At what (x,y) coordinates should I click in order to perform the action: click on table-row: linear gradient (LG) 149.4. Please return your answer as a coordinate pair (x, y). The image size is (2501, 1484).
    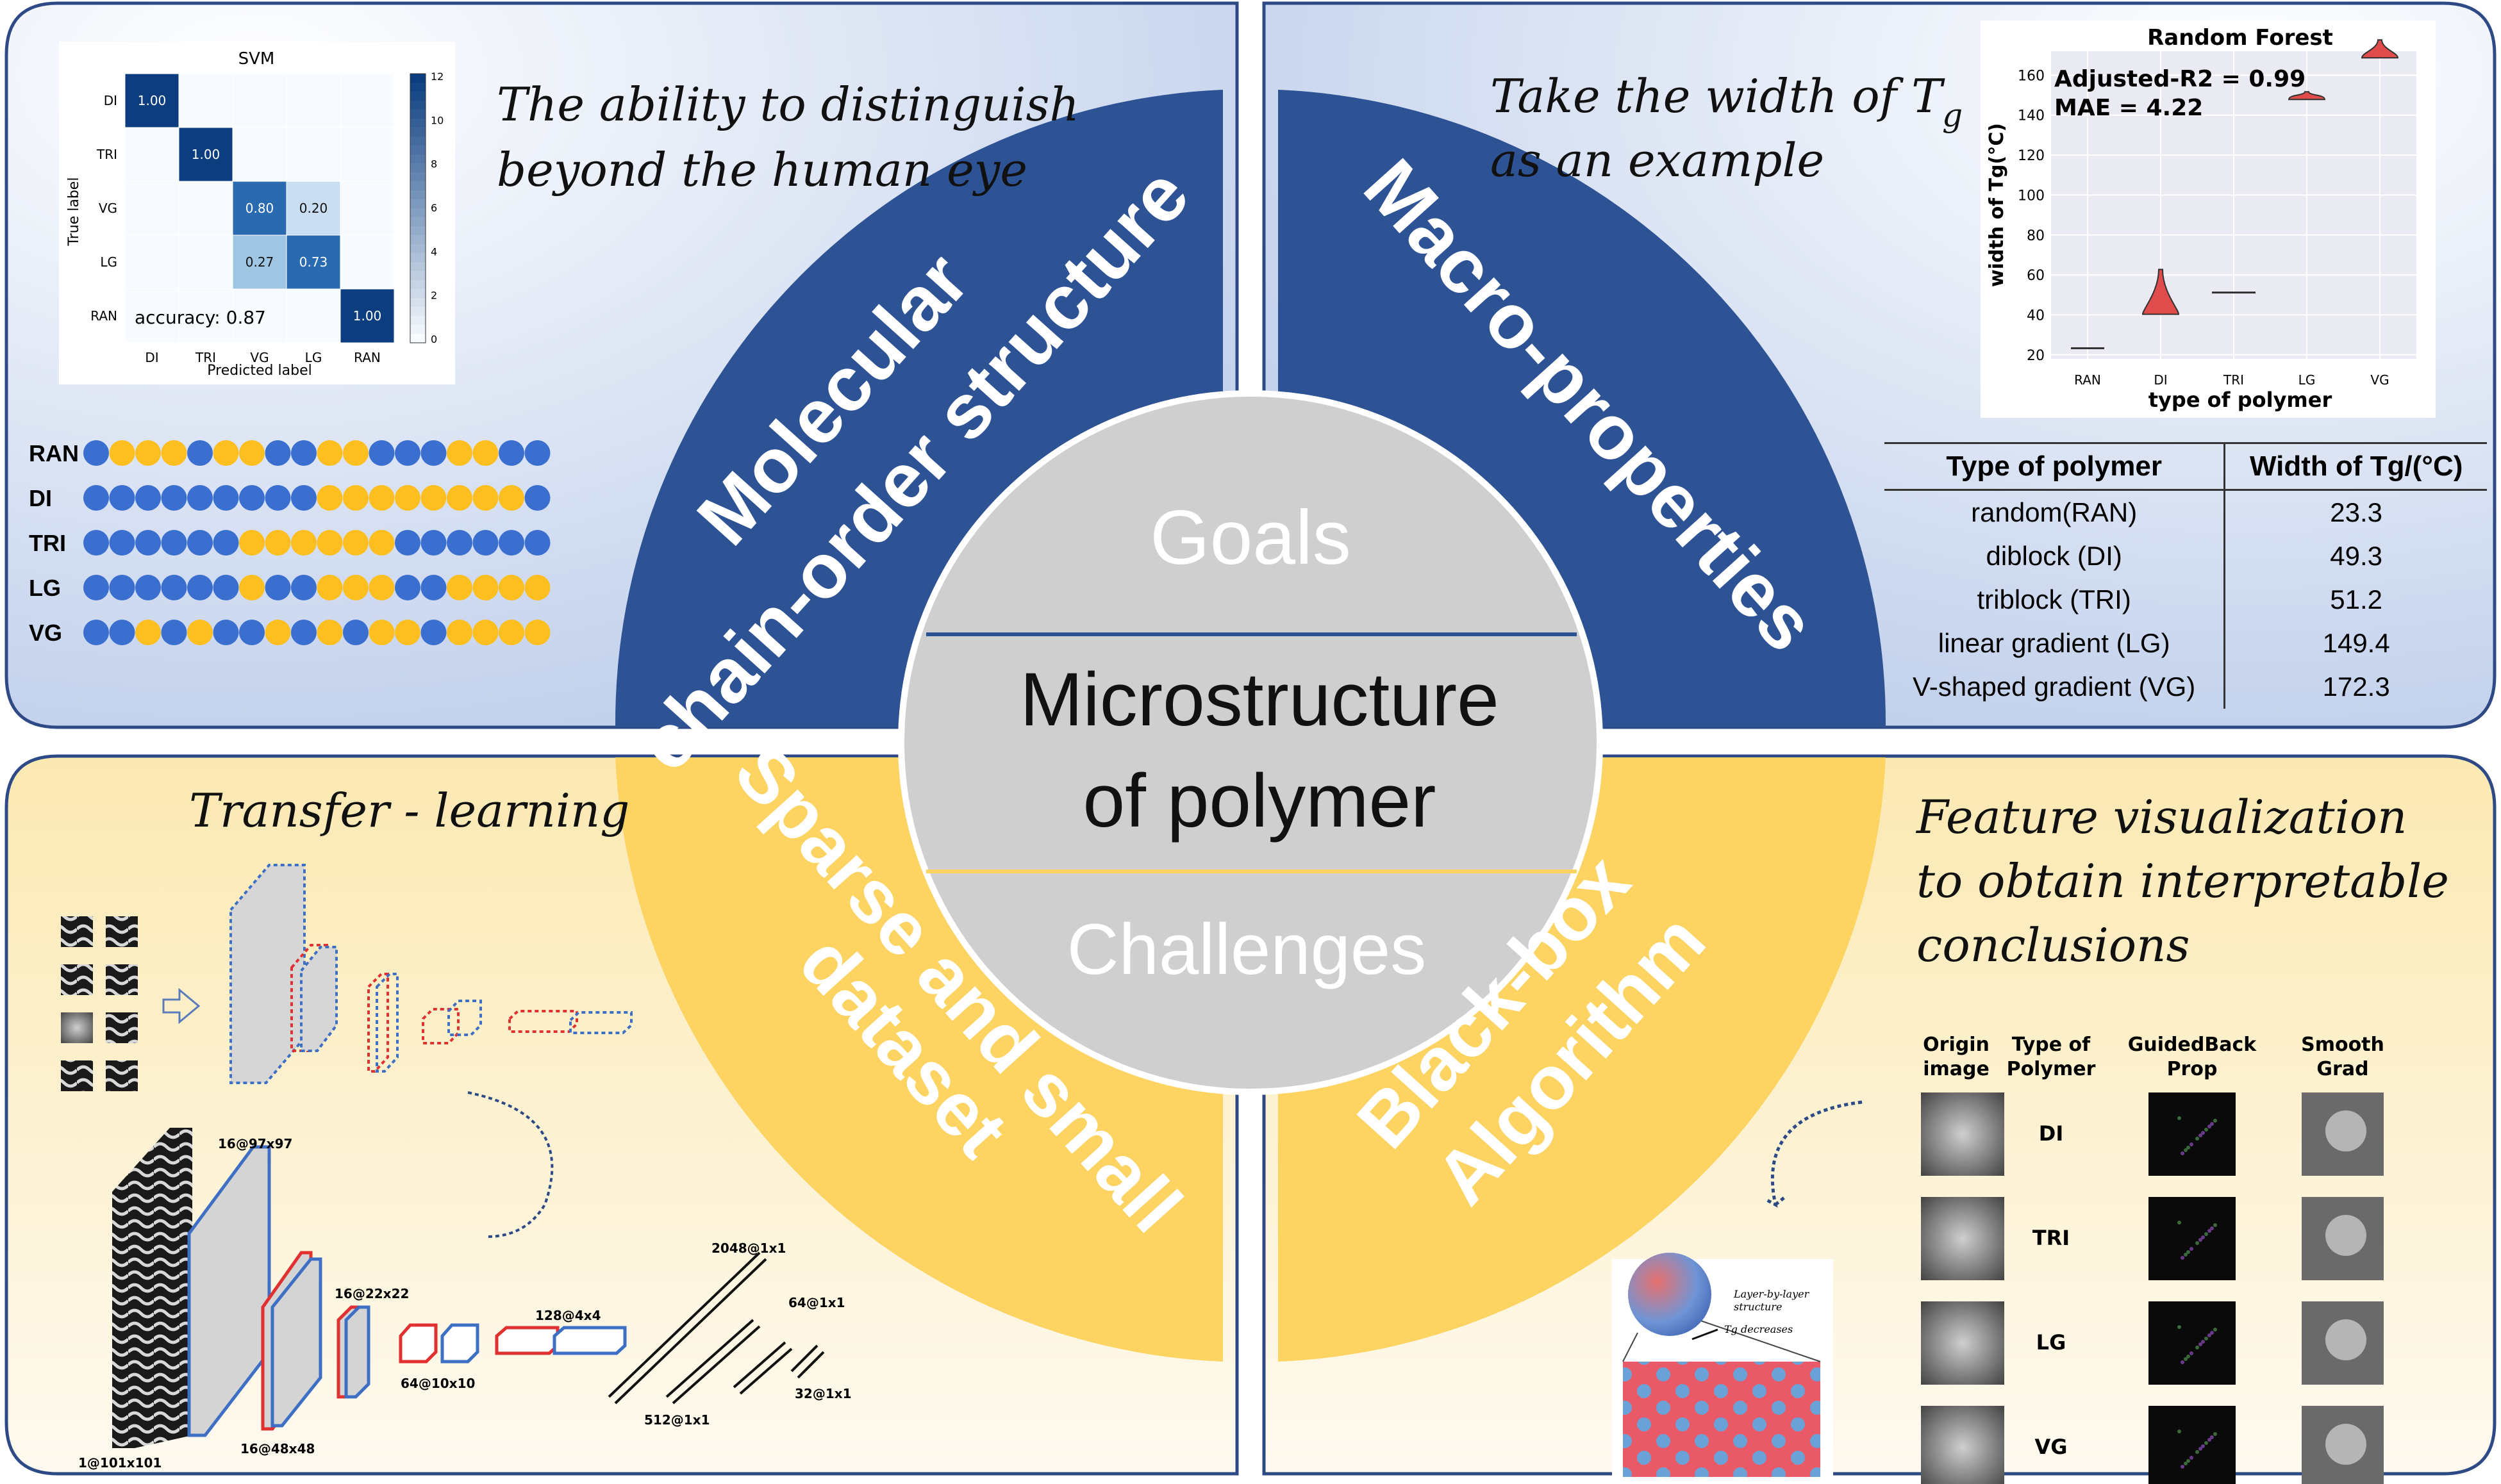
    Looking at the image, I should click on (2185, 643).